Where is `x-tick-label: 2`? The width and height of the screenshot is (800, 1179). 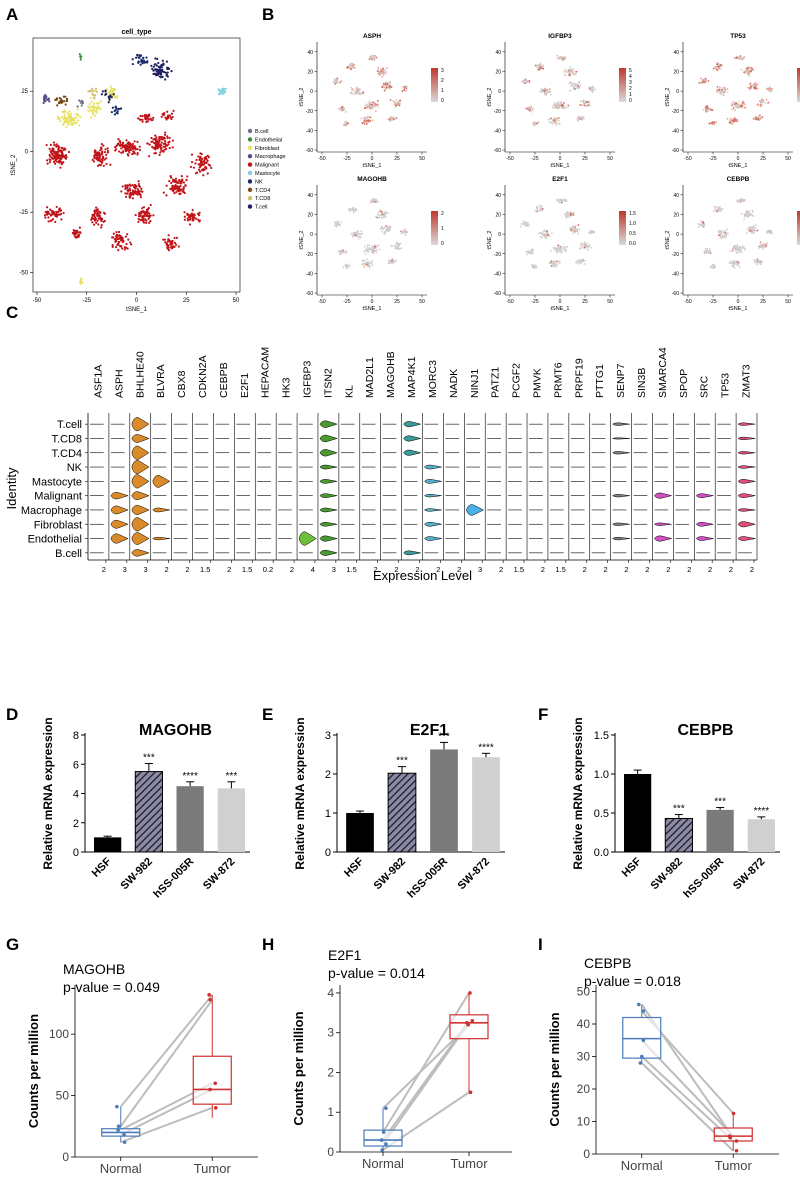
x-tick-label: 2 is located at coordinates (585, 569).